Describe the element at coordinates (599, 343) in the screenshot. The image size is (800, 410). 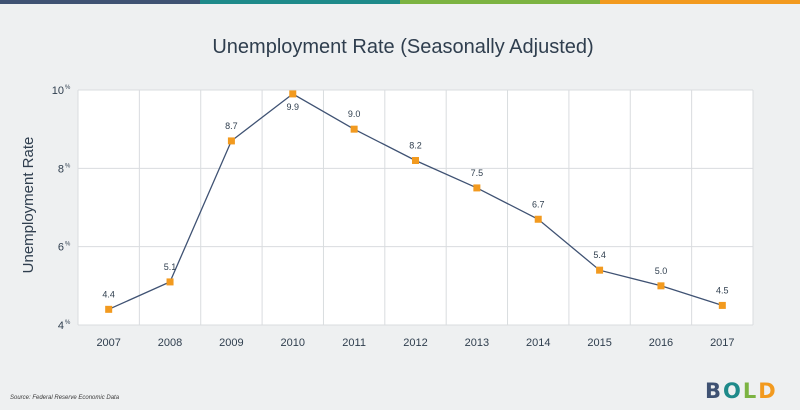
I see `x-tick-label: 2015` at that location.